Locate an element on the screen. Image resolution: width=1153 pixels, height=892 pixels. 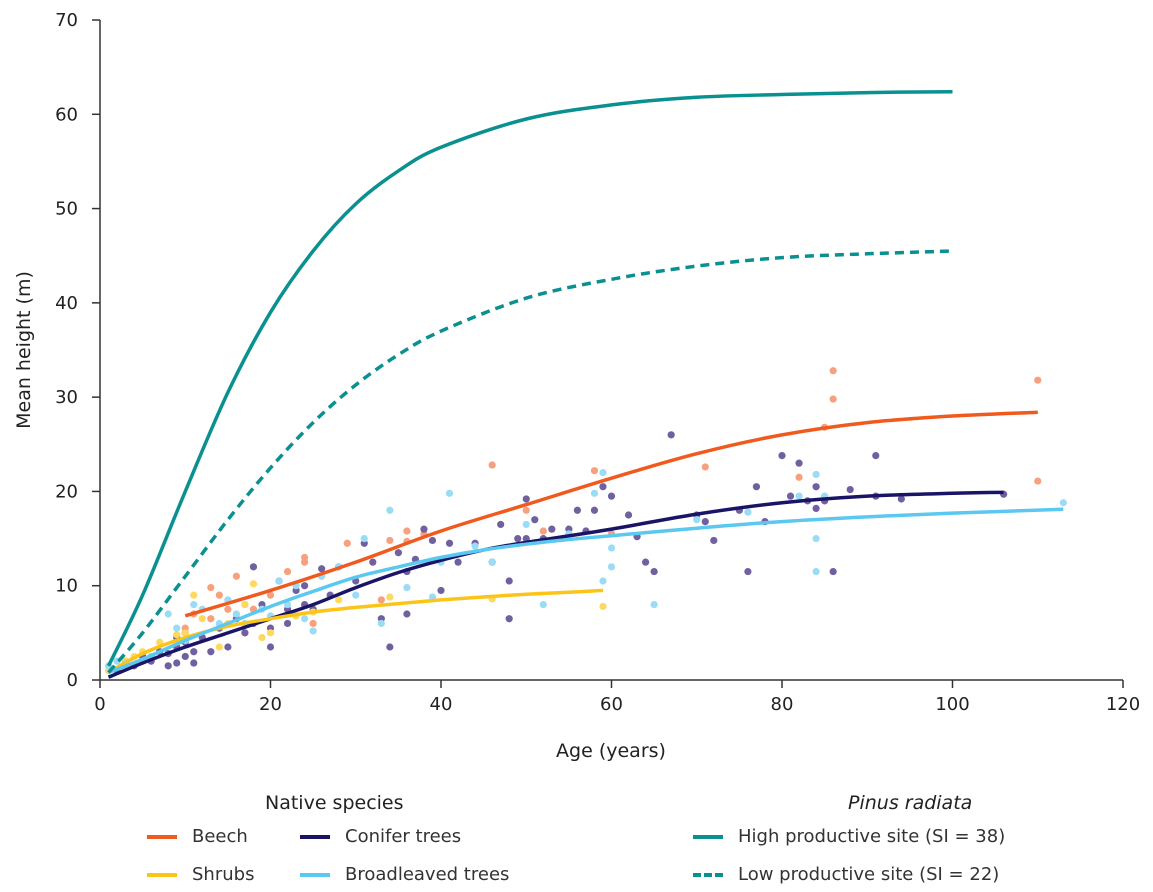
legend-item-high-productive-site: High productive site (SI = 38) is located at coordinates (849, 836).